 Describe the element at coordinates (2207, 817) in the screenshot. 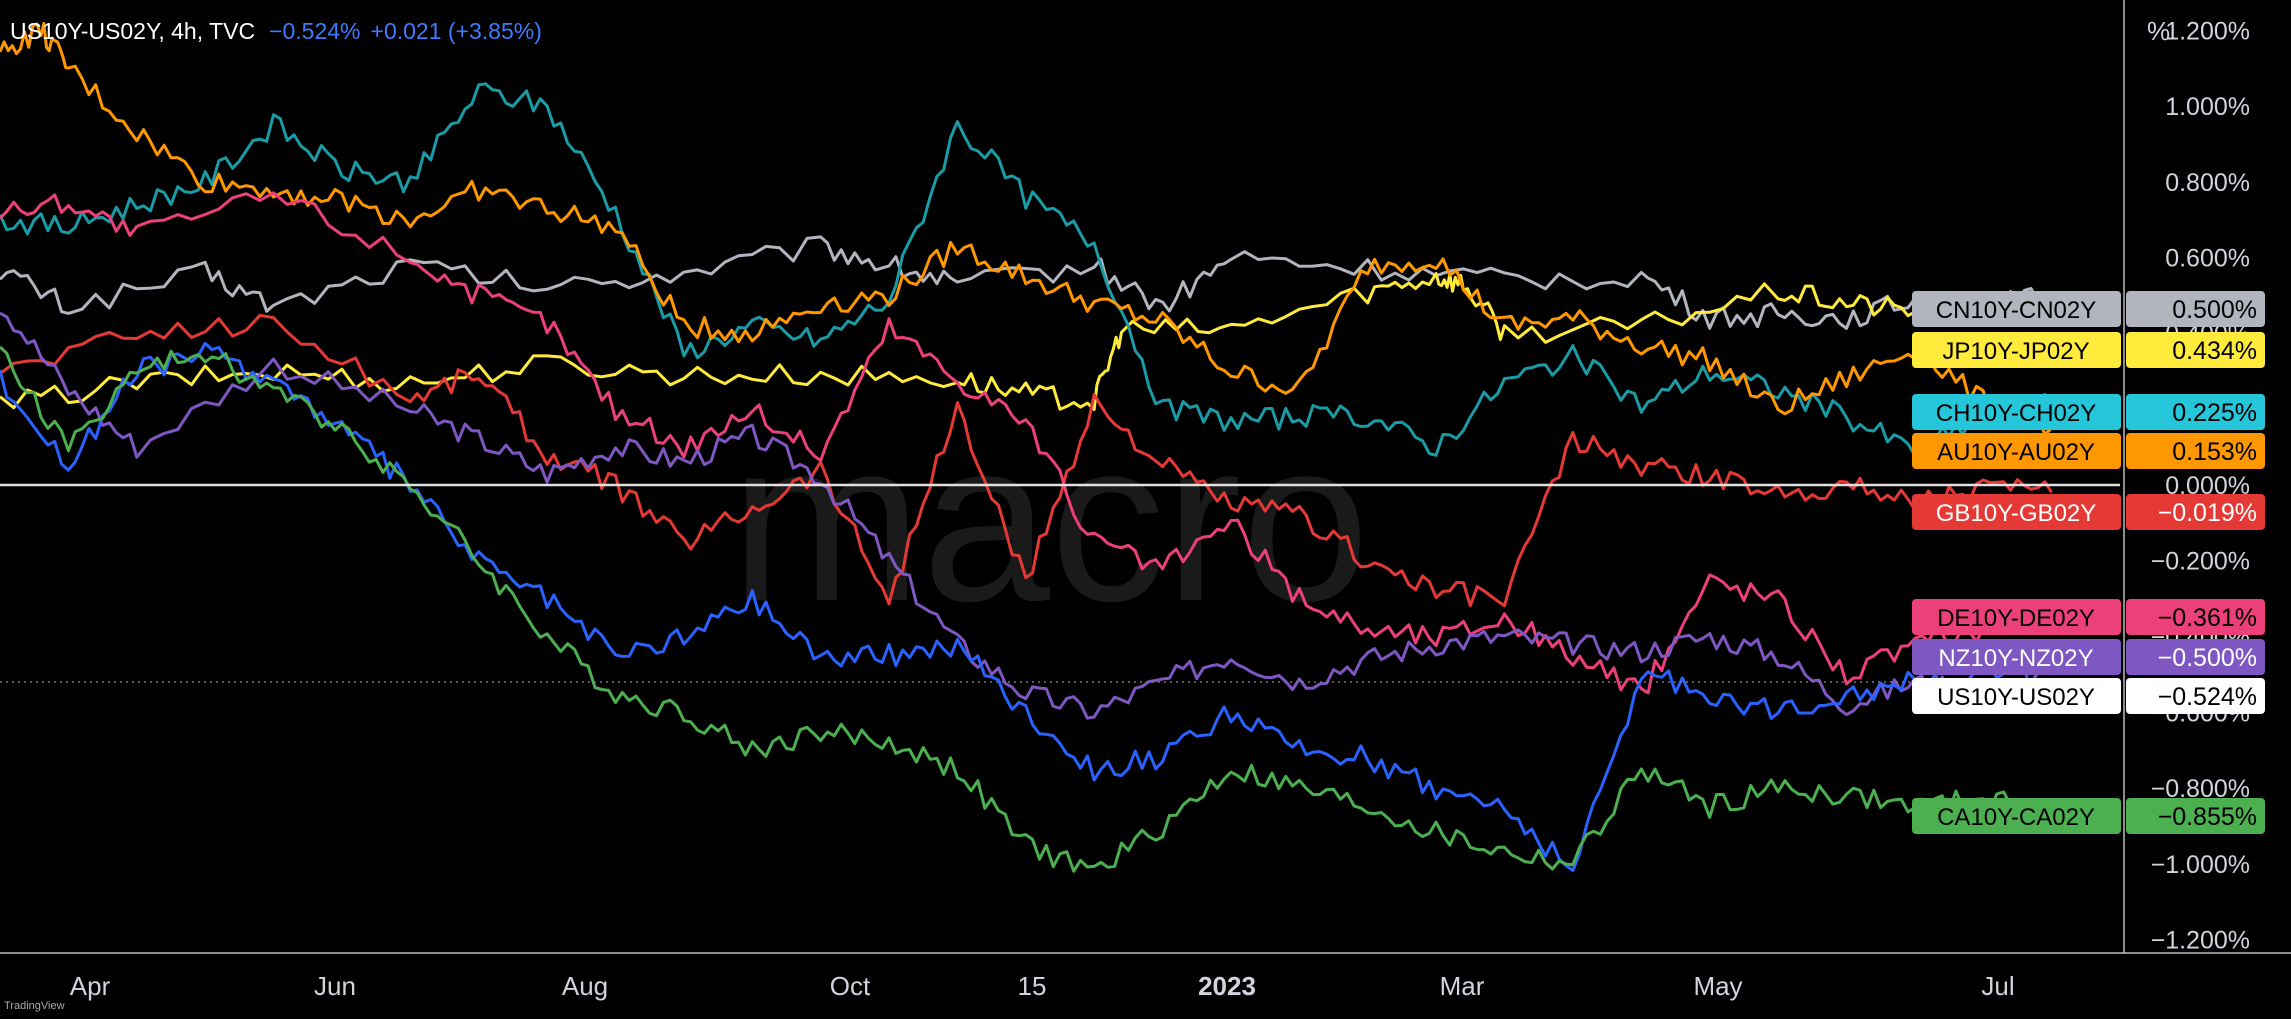

I see `series-value-label: −0.855%` at that location.